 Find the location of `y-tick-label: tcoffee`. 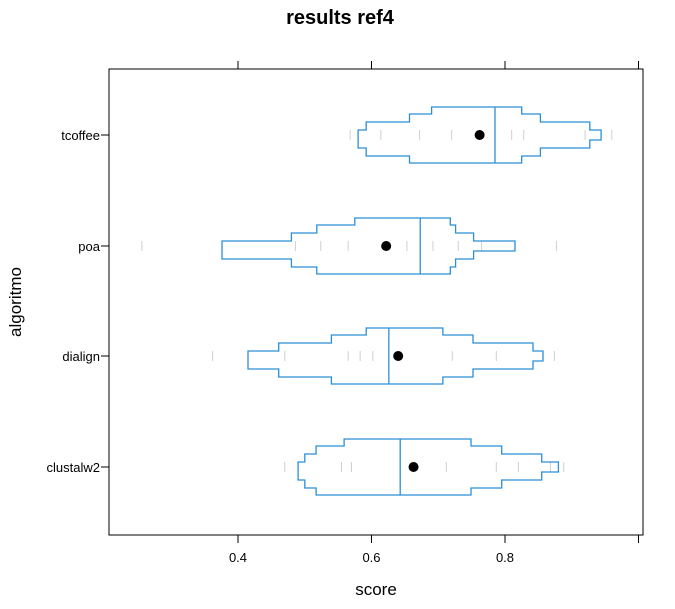

y-tick-label: tcoffee is located at coordinates (80, 135).